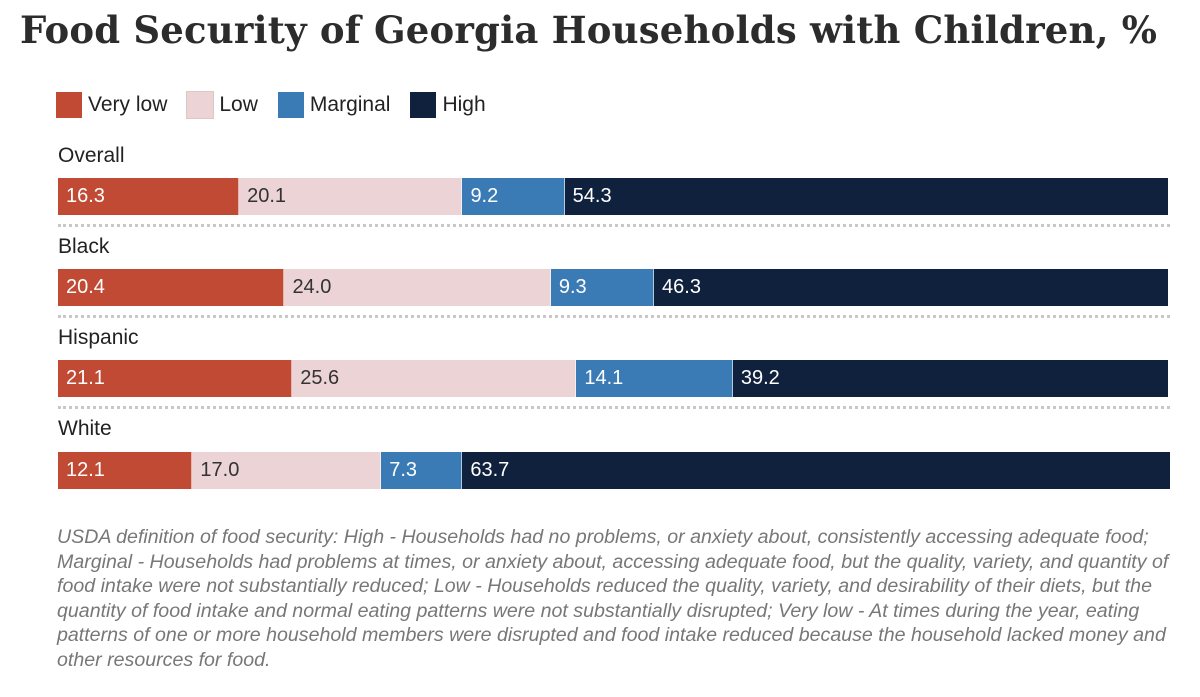 This screenshot has width=1200, height=697. I want to click on row-label-white: White, so click(85, 428).